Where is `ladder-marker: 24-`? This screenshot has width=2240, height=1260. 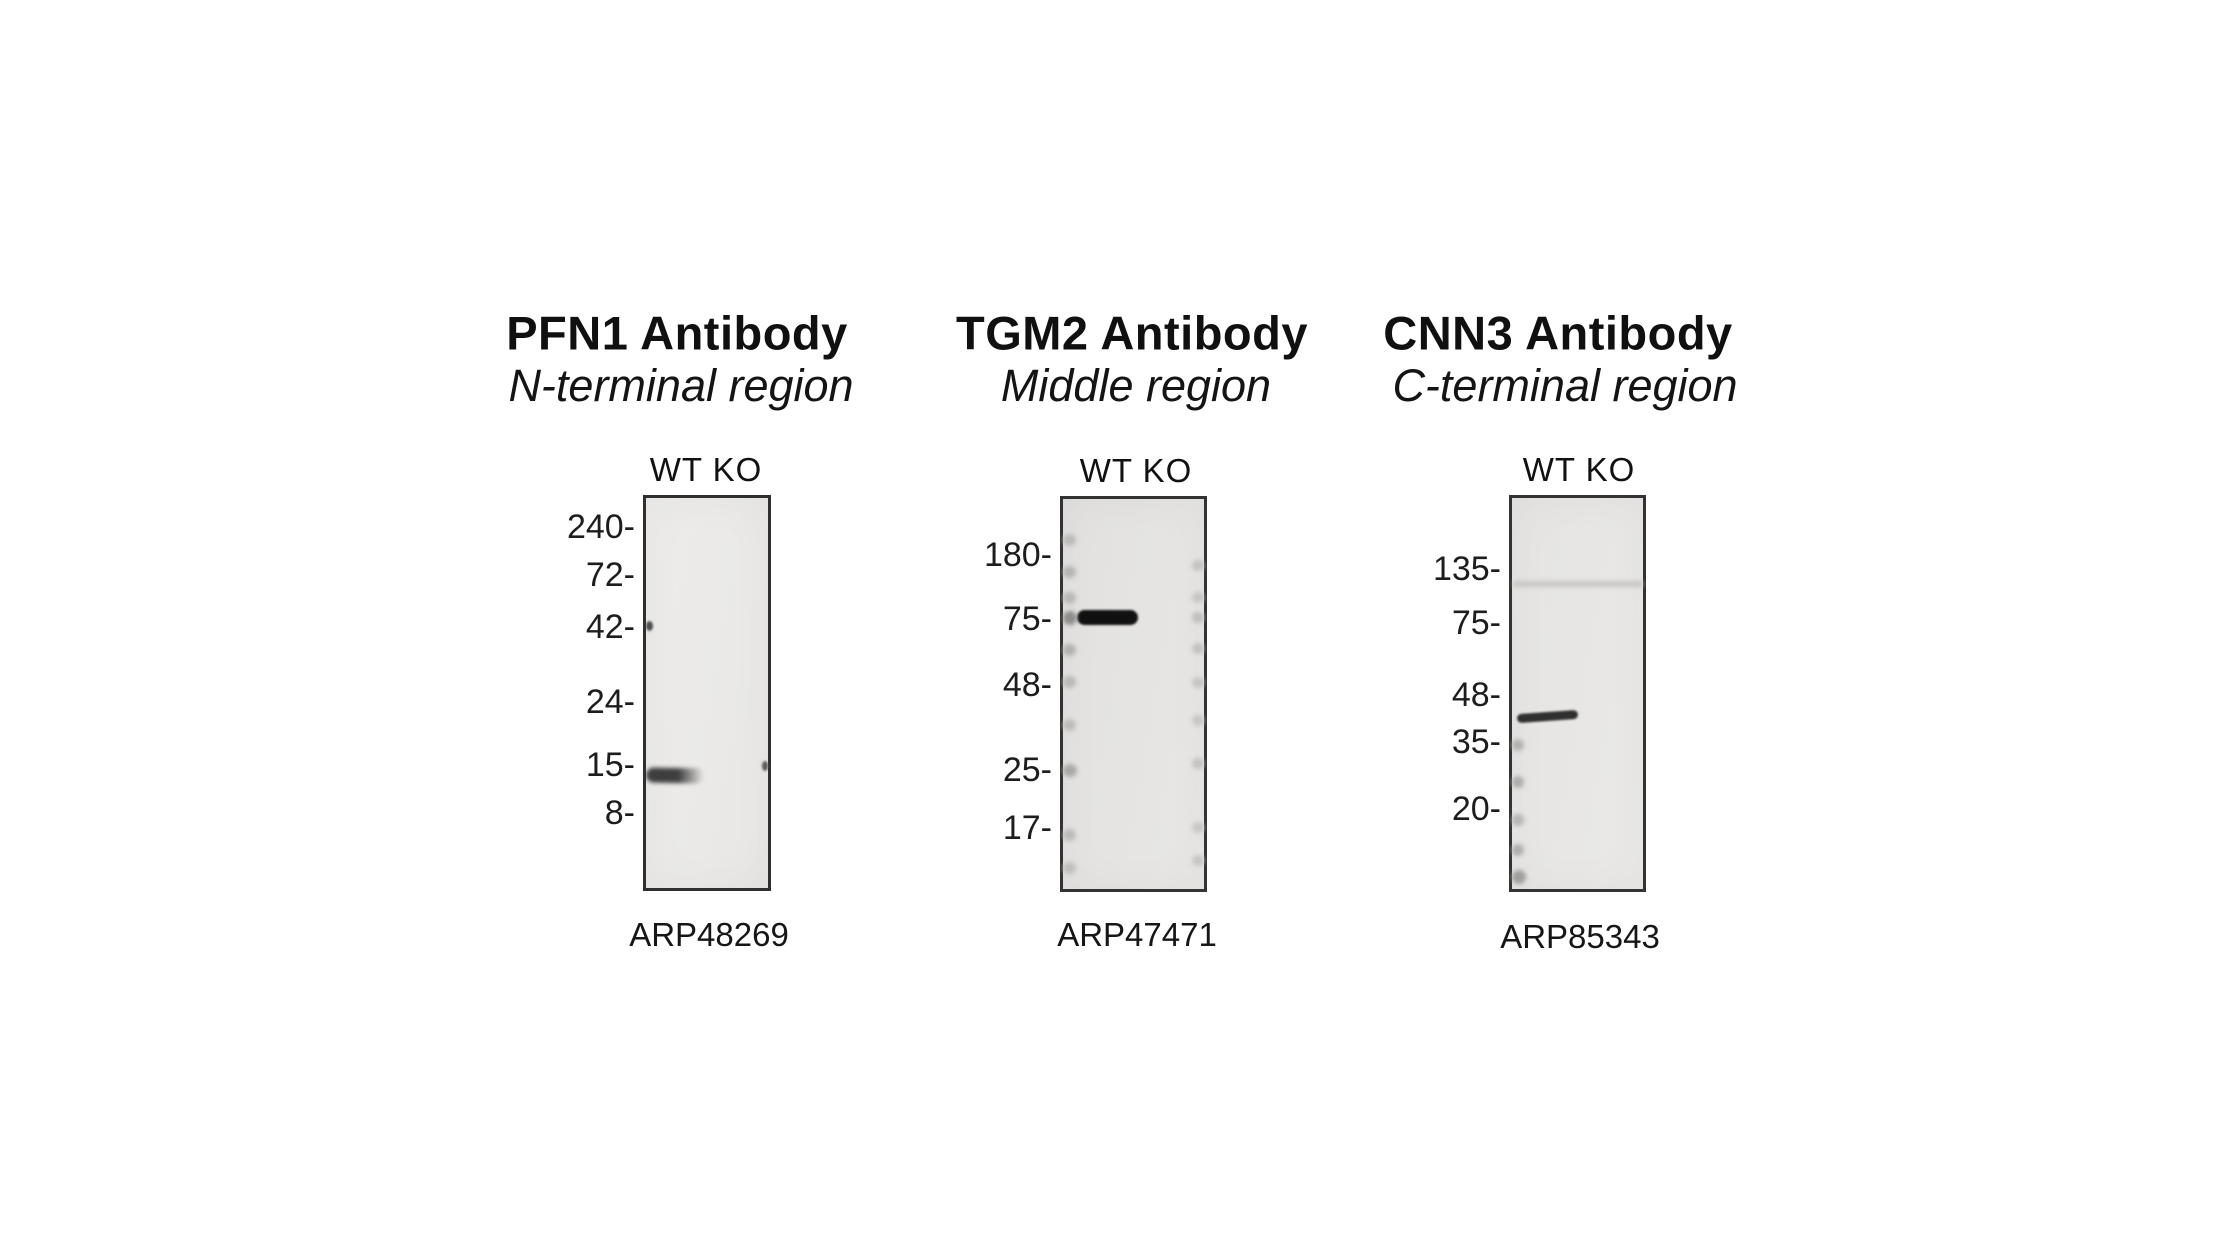 ladder-marker: 24- is located at coordinates (610, 702).